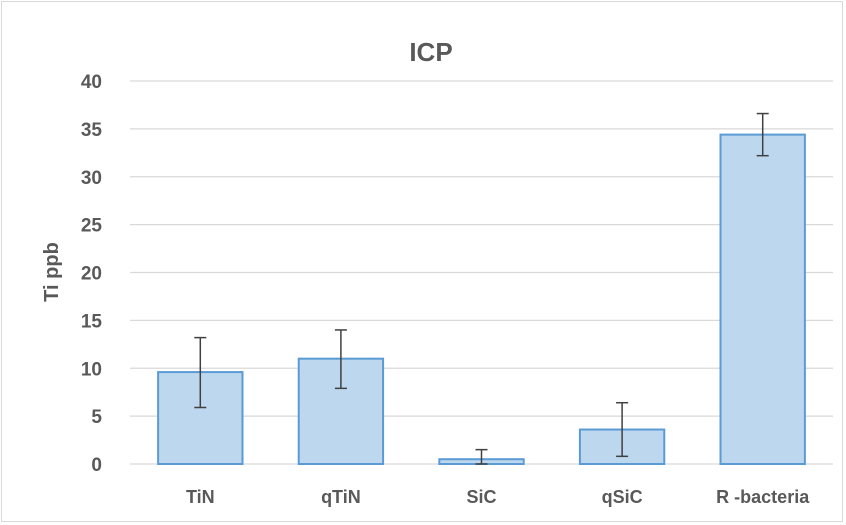 This screenshot has width=846, height=525. What do you see at coordinates (200, 497) in the screenshot?
I see `x-category-label: TiN` at bounding box center [200, 497].